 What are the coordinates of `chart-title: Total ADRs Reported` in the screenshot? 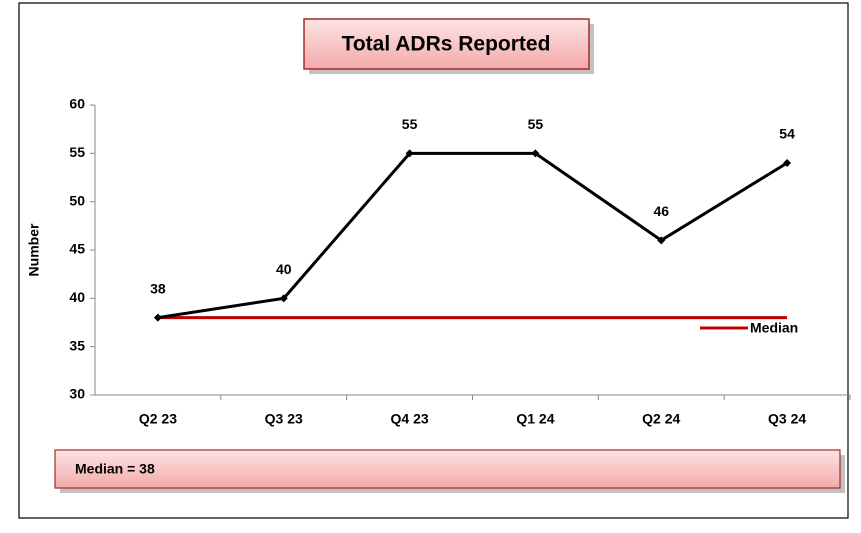 It's located at (446, 44).